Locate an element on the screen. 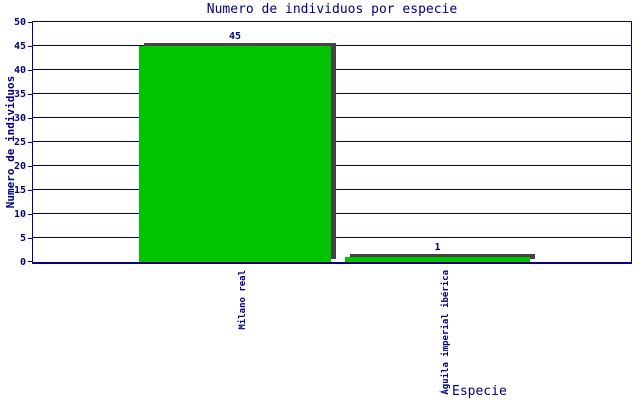 Image resolution: width=640 pixels, height=400 pixels. y-tick-label-45: 45 is located at coordinates (19, 46).